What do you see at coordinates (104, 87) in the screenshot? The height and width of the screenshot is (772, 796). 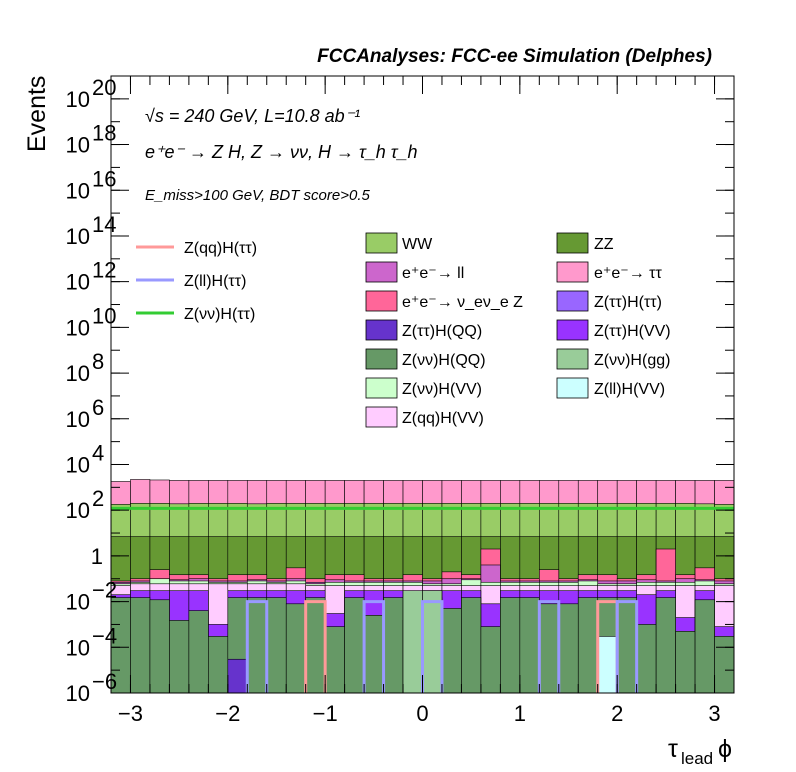 I see `y-tick-exponent: 20` at bounding box center [104, 87].